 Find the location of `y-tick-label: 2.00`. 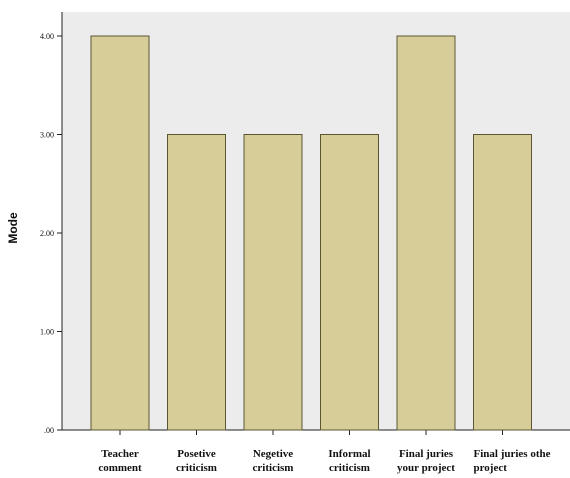

y-tick-label: 2.00 is located at coordinates (47, 233).